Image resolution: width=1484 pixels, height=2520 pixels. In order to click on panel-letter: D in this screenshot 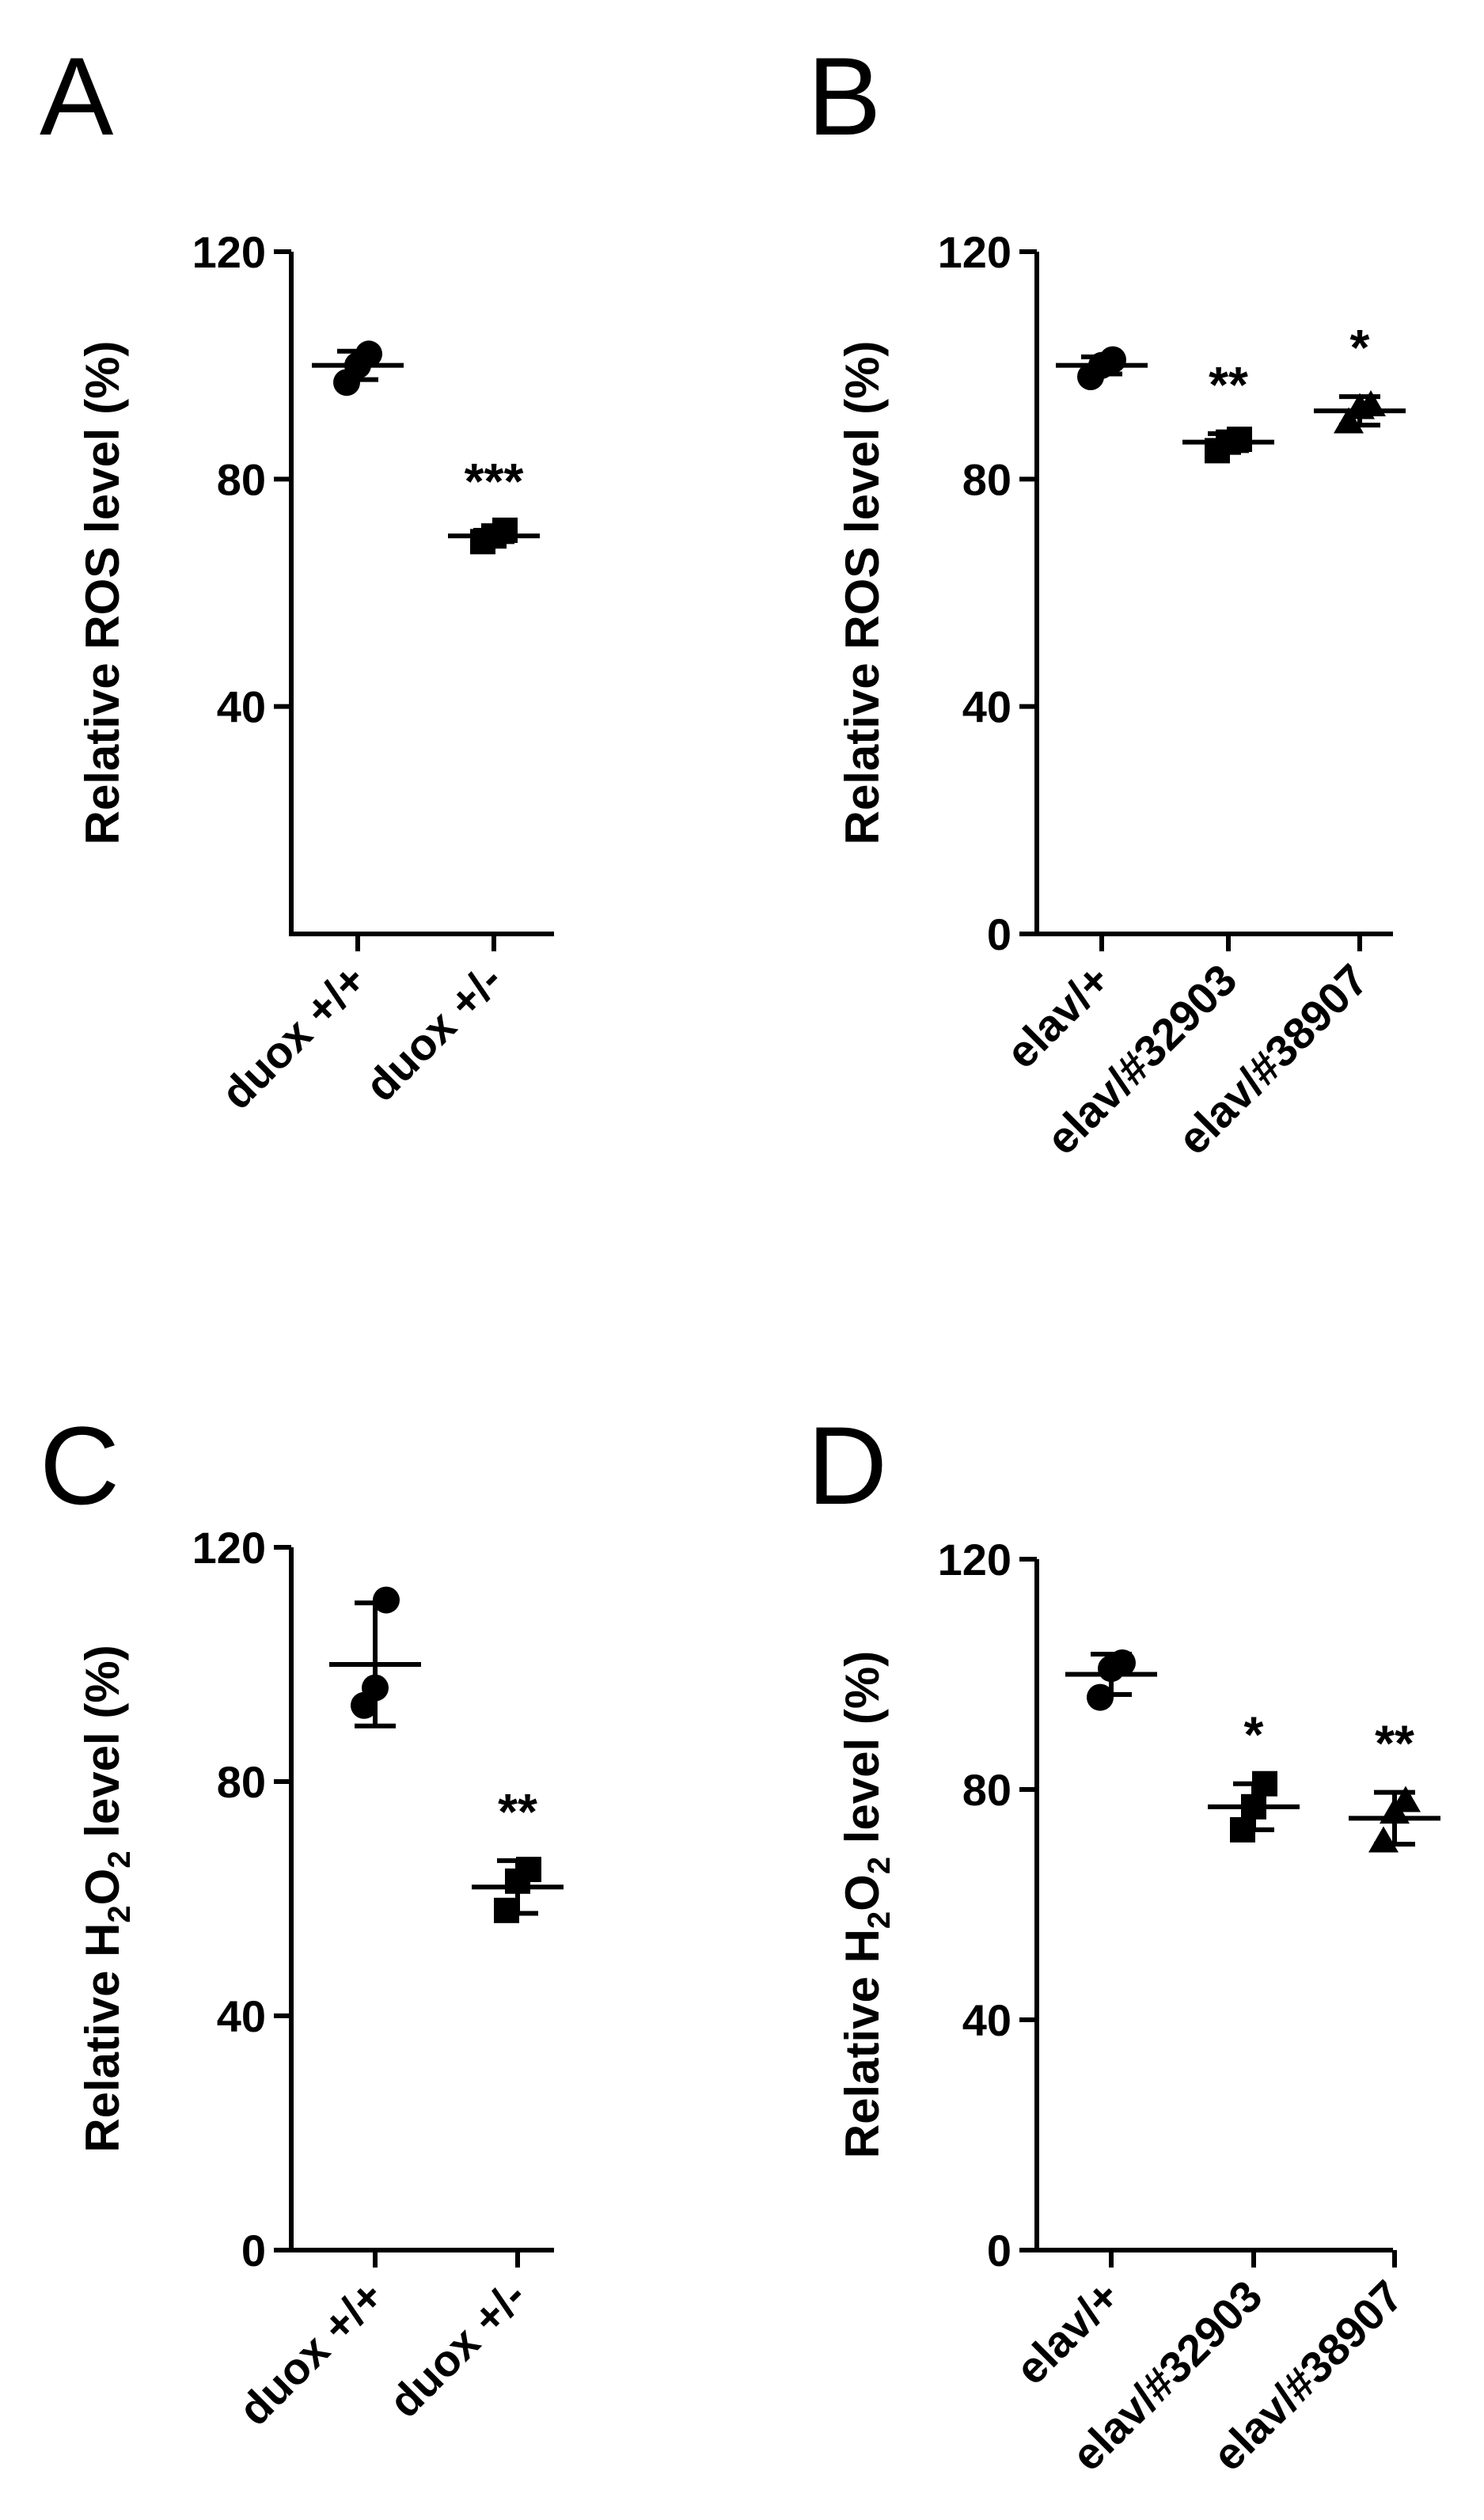, I will do `click(847, 1465)`.